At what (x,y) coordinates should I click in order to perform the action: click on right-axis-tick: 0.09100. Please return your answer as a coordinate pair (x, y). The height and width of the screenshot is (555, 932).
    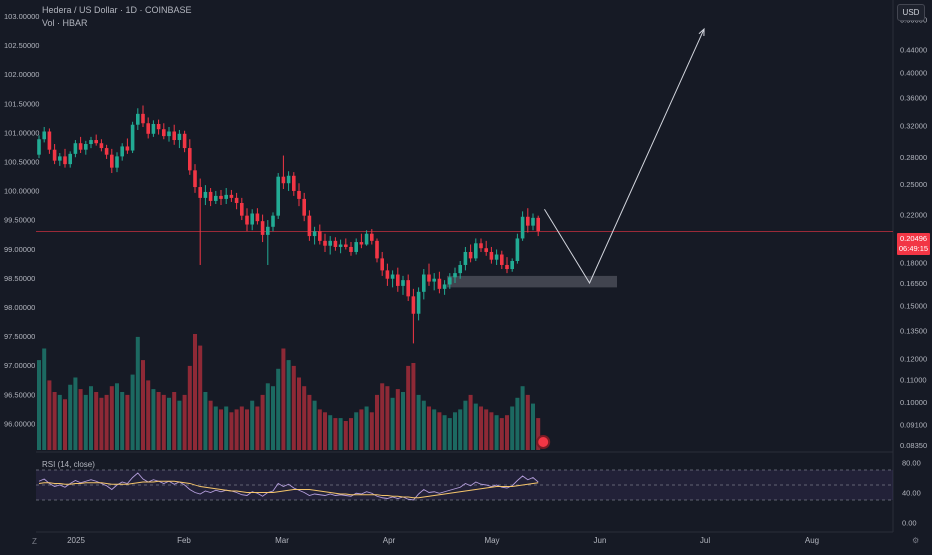
    Looking at the image, I should click on (913, 425).